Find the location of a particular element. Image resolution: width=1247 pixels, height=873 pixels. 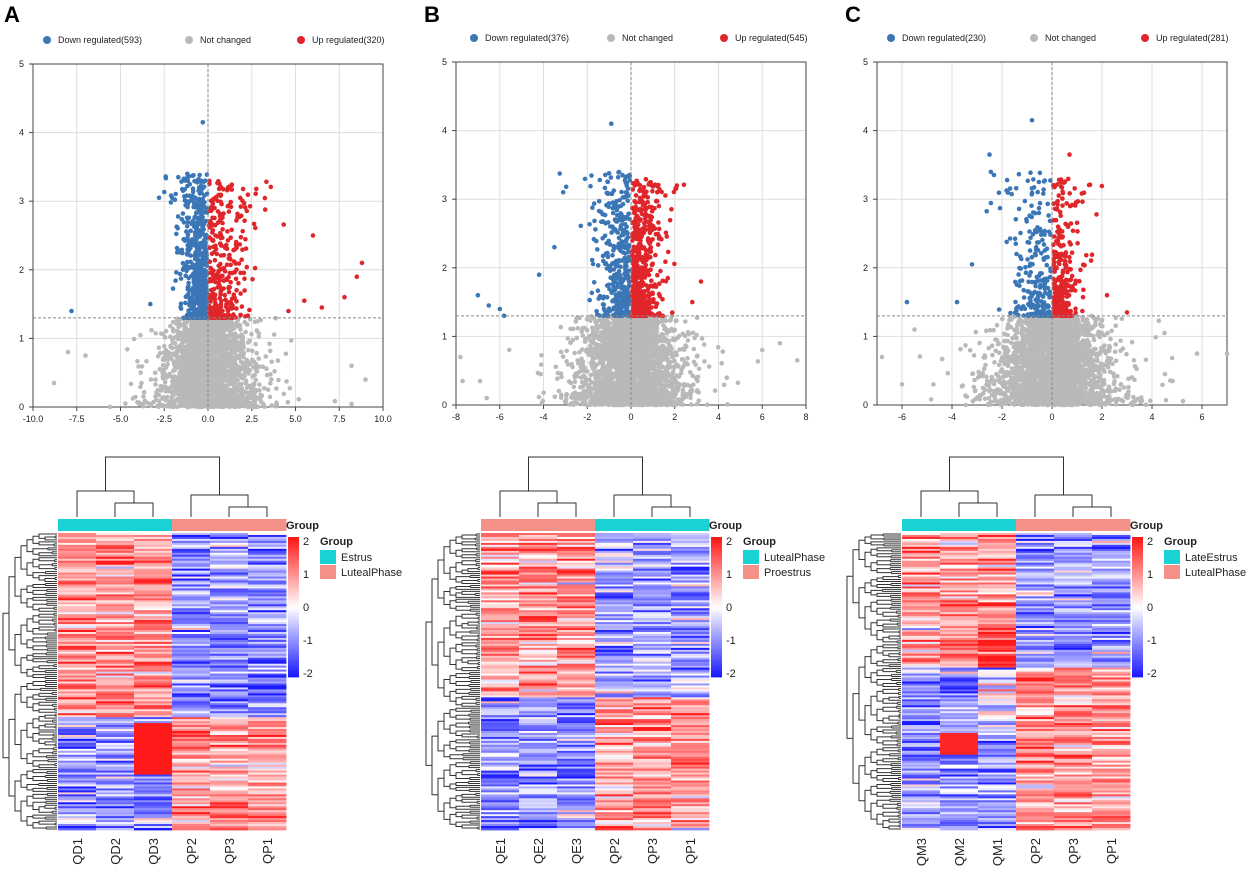

group-legend-label: Estrus is located at coordinates (357, 558).